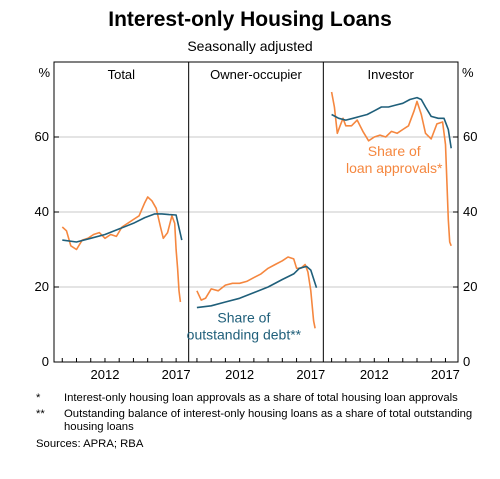  What do you see at coordinates (394, 168) in the screenshot?
I see `series-annotation: loan approvals*` at bounding box center [394, 168].